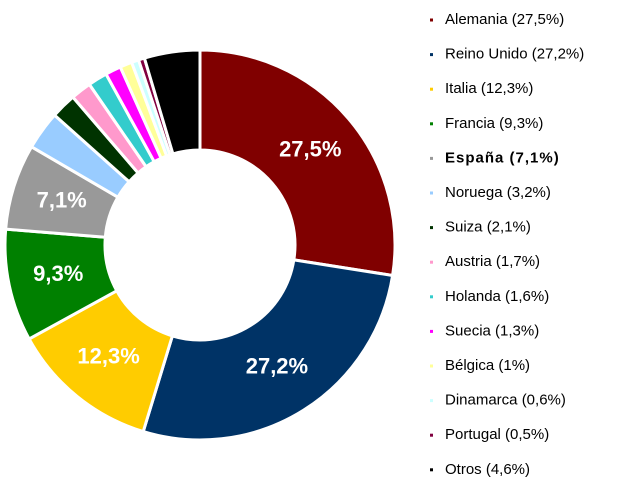 Image resolution: width=619 pixels, height=479 pixels. Describe the element at coordinates (62, 199) in the screenshot. I see `slice-label: 7,1%` at that location.